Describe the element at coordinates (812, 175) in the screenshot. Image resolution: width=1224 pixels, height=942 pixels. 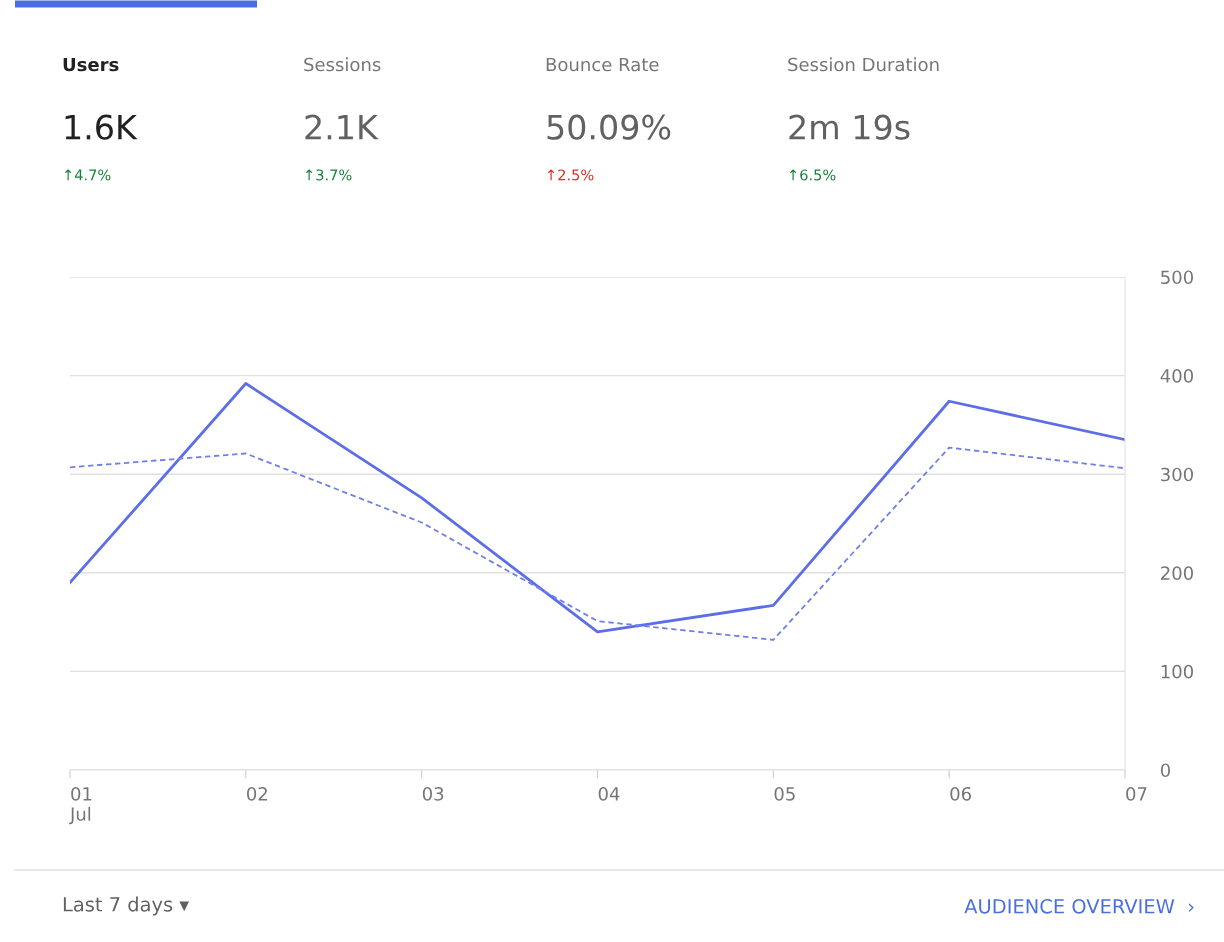
I see `text: ↑6.5%` at that location.